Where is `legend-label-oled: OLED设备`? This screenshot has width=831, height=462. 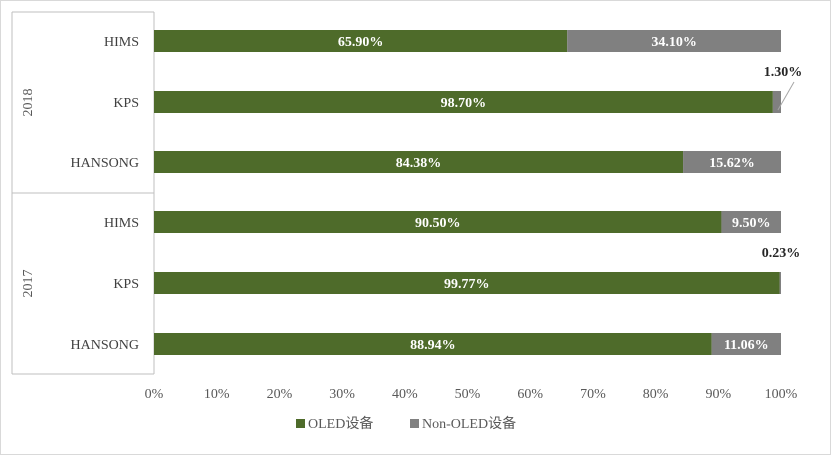 legend-label-oled: OLED设备 is located at coordinates (340, 423).